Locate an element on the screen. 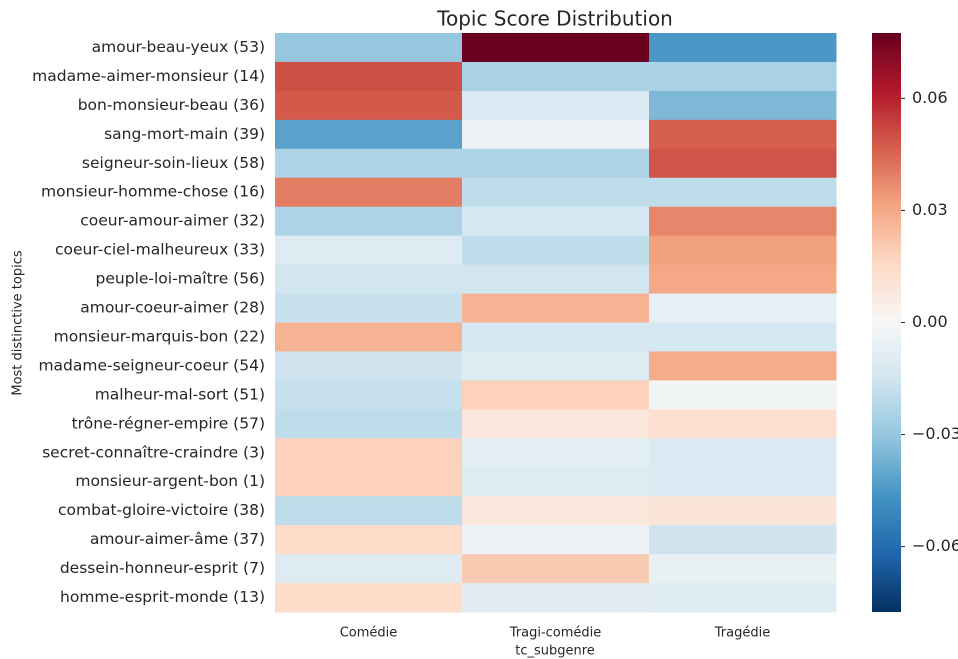  y-tick-label: monsieur-homme-chose (16) is located at coordinates (153, 192).